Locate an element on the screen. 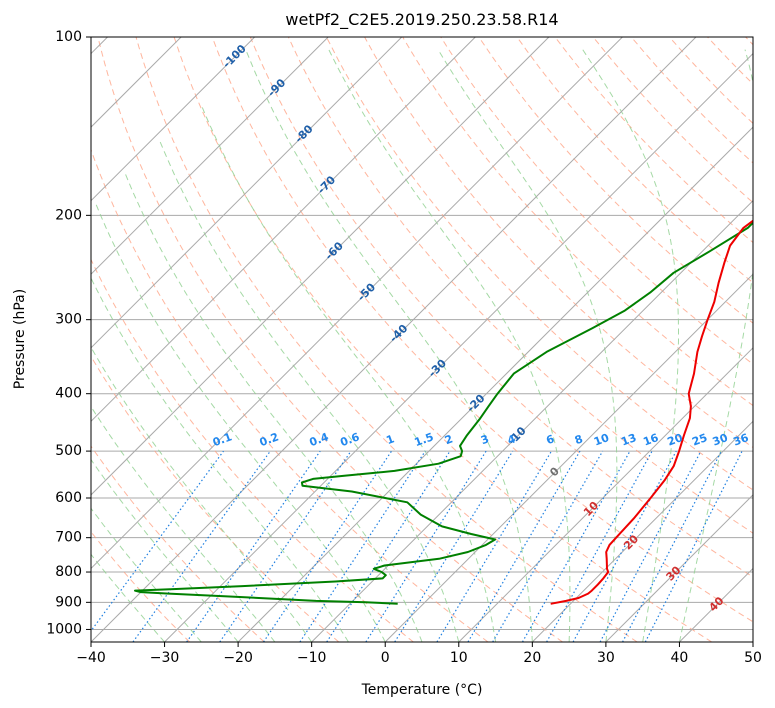 The width and height of the screenshot is (775, 708). mixing-ratio-label: 36 is located at coordinates (740, 440).